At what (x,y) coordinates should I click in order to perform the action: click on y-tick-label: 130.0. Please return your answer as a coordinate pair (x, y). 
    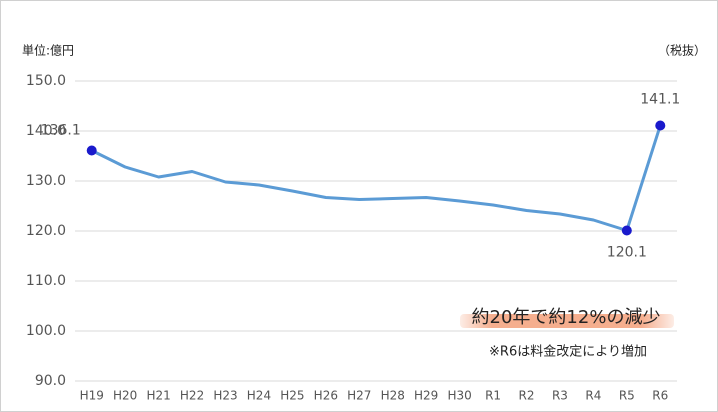
    Looking at the image, I should click on (46, 181).